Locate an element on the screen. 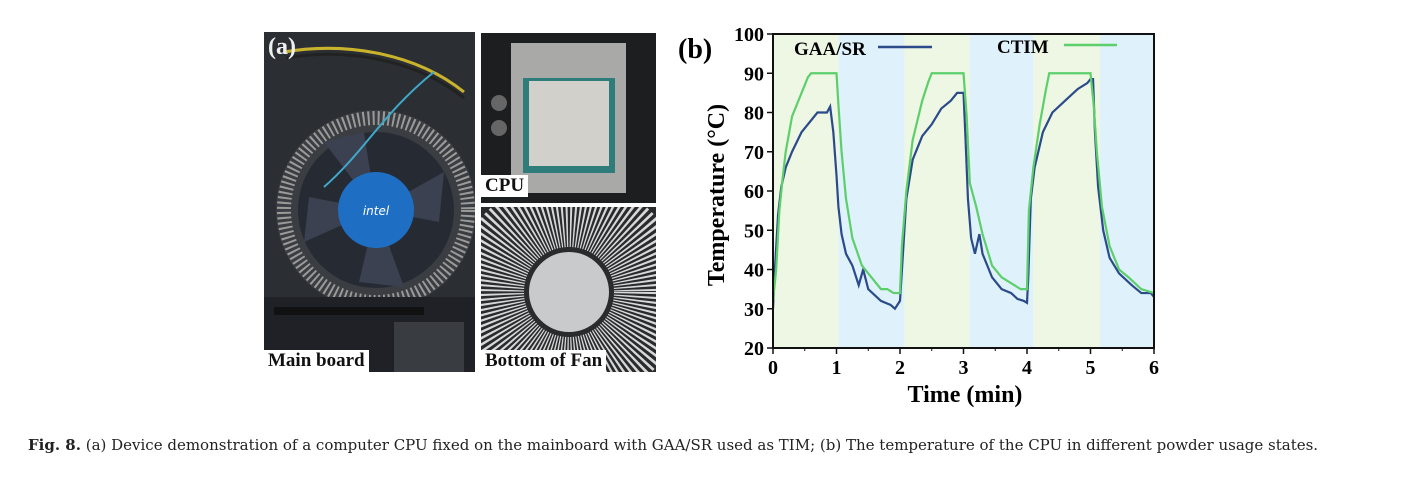 Image resolution: width=1410 pixels, height=485 pixels. caption-label: Fig. 8. is located at coordinates (54, 445).